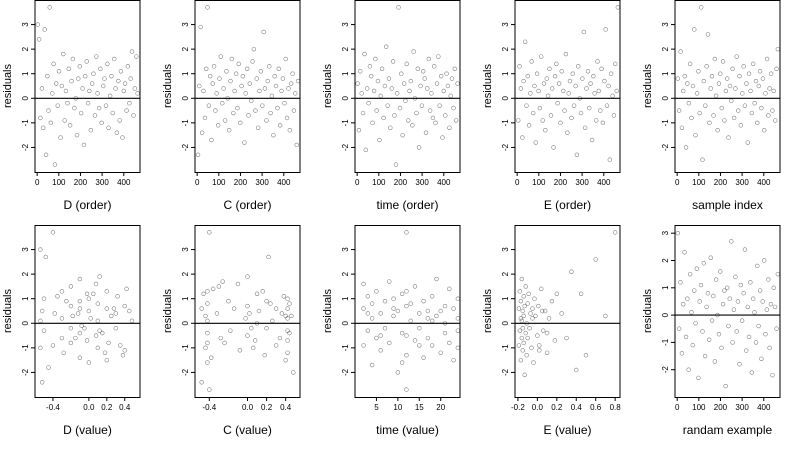 The width and height of the screenshot is (800, 450). Describe the element at coordinates (505, 348) in the screenshot. I see `y-tick-label: -1` at that location.